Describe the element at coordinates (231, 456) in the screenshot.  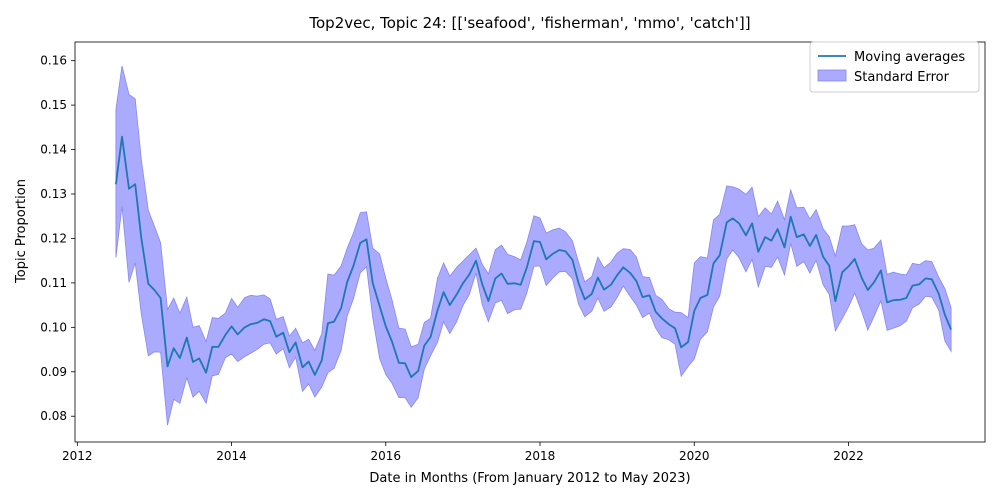
I see `x-tick-label: 2014` at that location.